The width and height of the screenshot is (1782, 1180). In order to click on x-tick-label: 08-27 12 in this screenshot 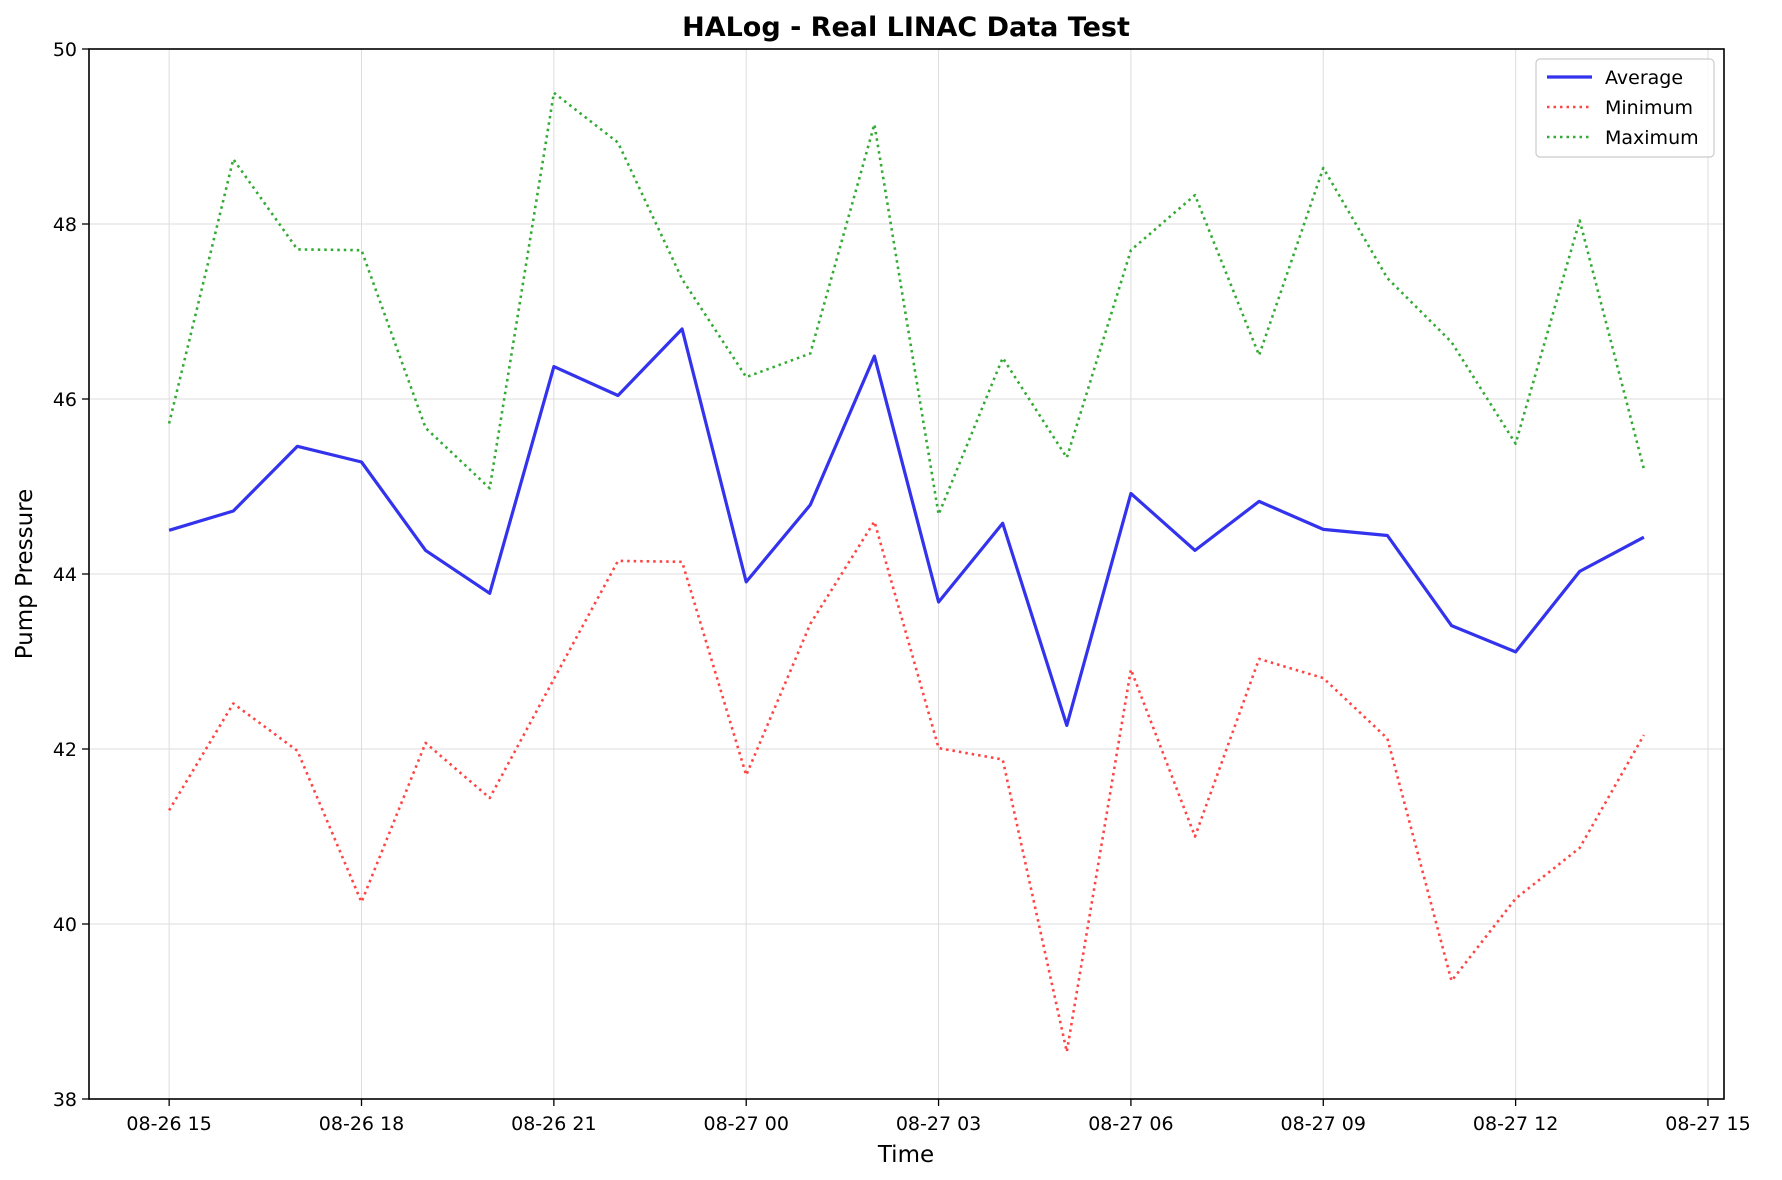, I will do `click(1515, 1124)`.